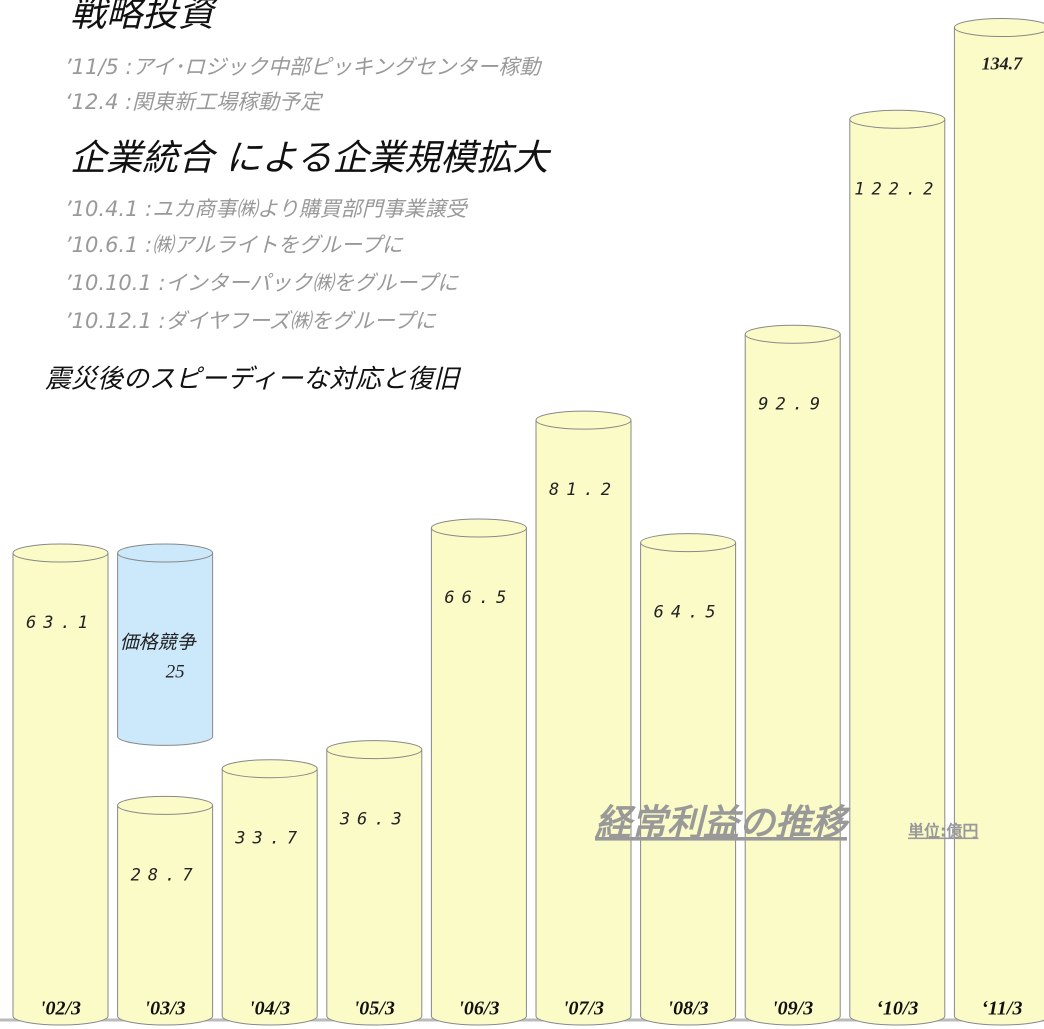 The image size is (1044, 1029). I want to click on note-item: ’11/5 :アイ･ロジック中部ピッキングセンター稼動, so click(303, 67).